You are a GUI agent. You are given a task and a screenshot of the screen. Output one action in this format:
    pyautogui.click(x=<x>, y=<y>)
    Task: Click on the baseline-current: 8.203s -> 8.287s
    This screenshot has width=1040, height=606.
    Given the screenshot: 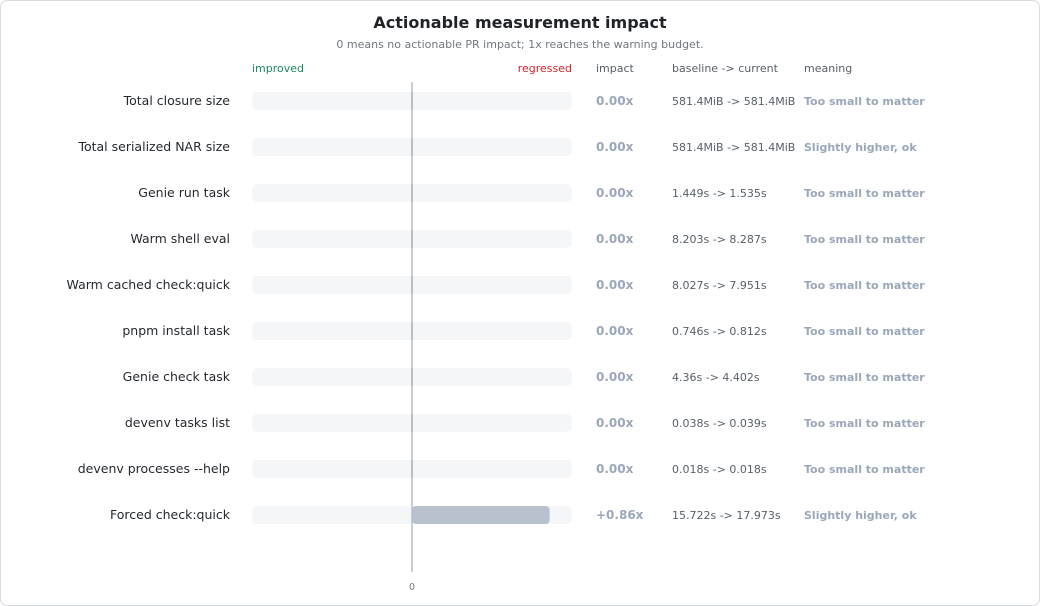 What is the action you would take?
    pyautogui.click(x=719, y=239)
    